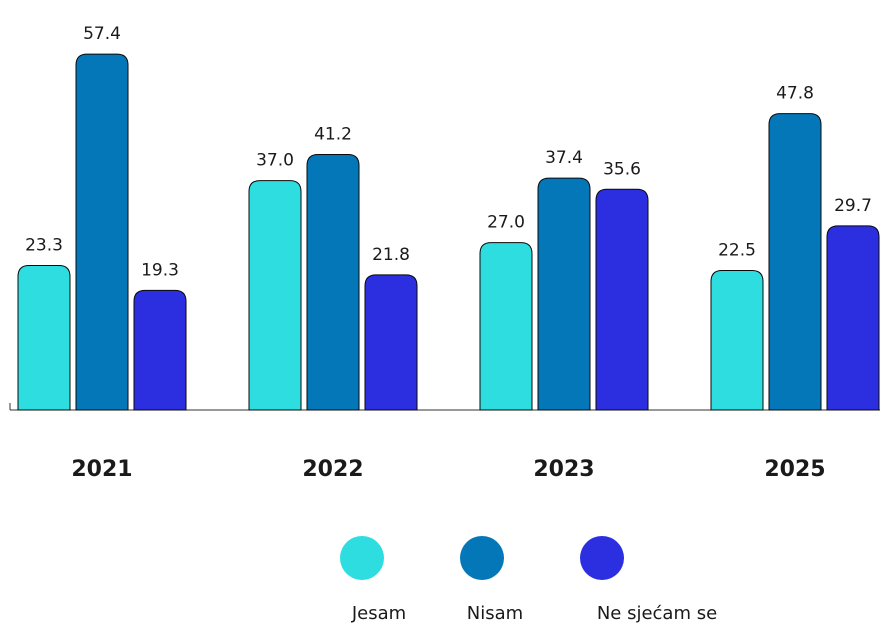 The width and height of the screenshot is (883, 627). What do you see at coordinates (275, 161) in the screenshot?
I see `value-label-2022-jesam: 37.0` at bounding box center [275, 161].